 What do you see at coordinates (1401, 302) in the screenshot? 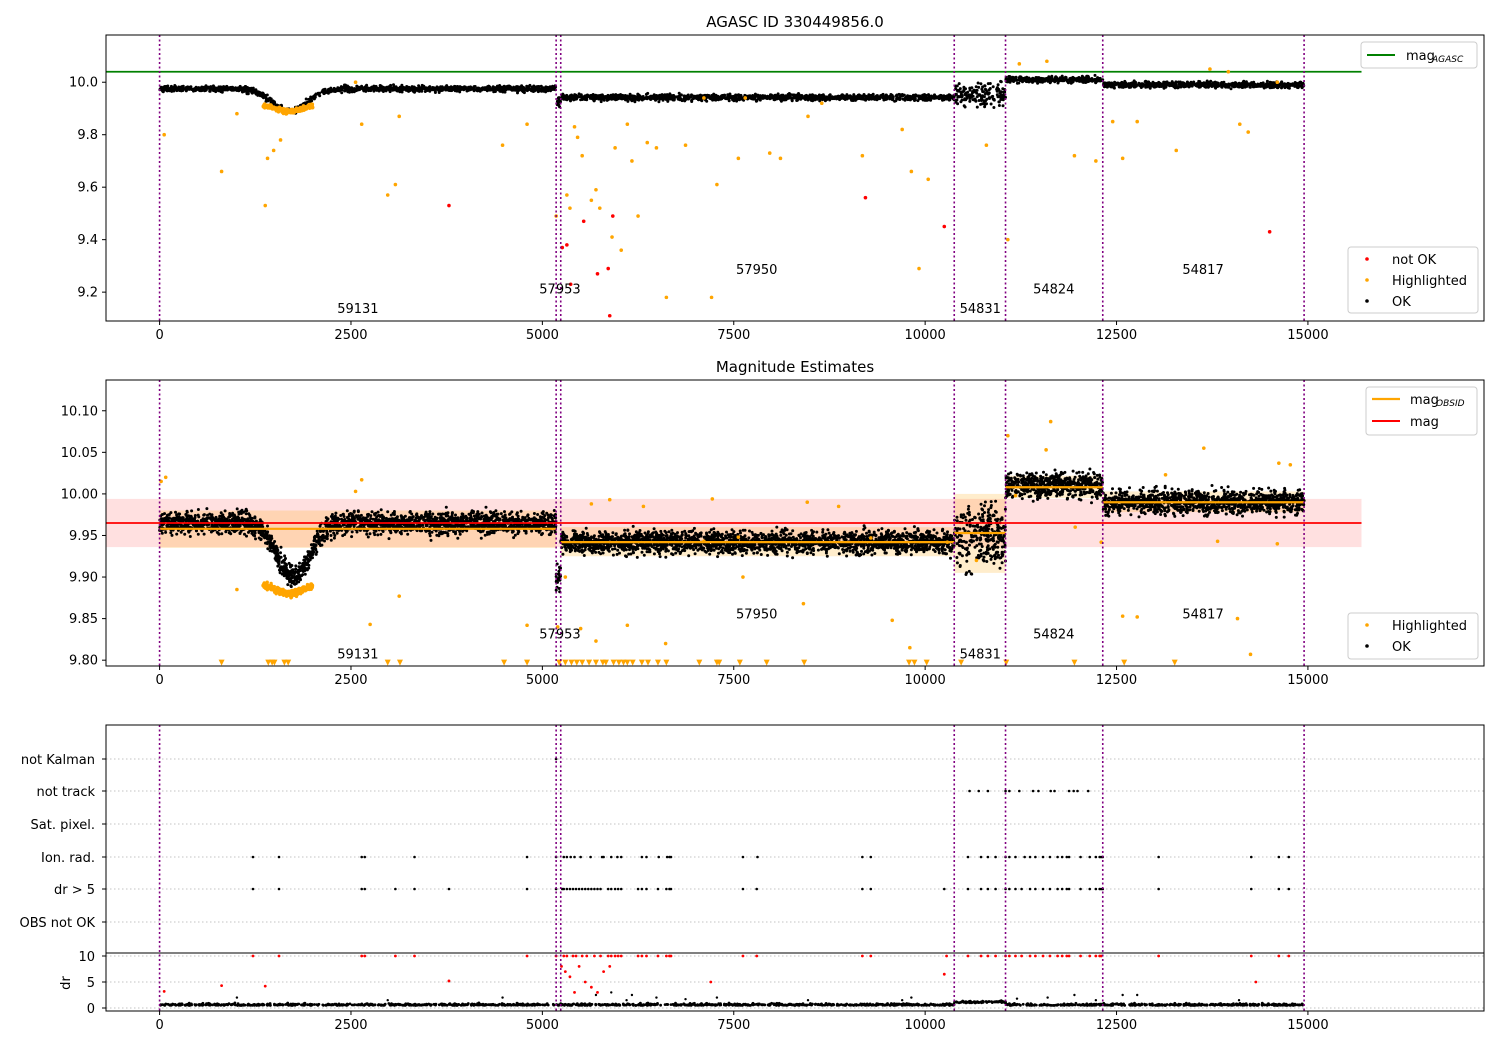
I see `legend-label: OK` at bounding box center [1401, 302].